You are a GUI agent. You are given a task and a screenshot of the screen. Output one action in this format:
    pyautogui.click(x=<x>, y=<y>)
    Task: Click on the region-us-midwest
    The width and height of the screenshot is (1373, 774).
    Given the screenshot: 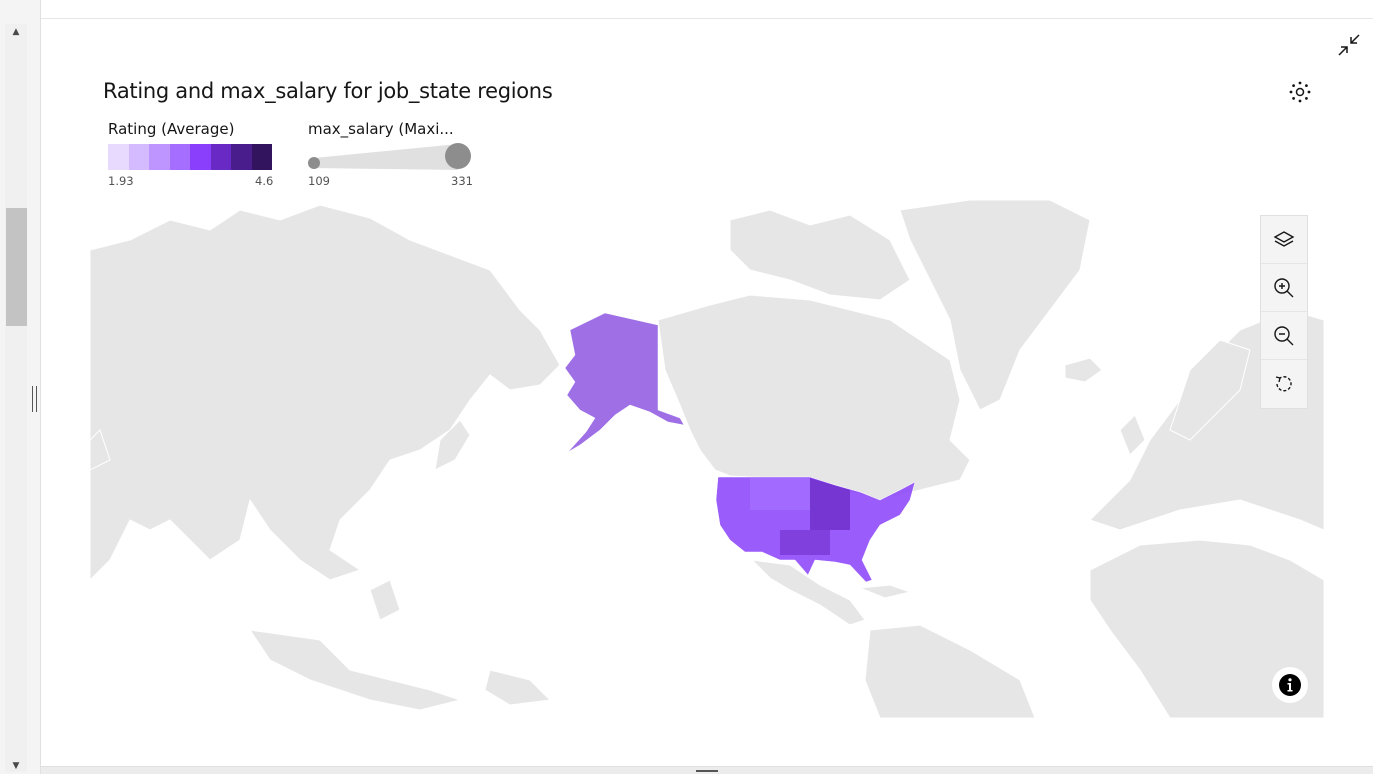 What is the action you would take?
    pyautogui.click(x=830, y=504)
    